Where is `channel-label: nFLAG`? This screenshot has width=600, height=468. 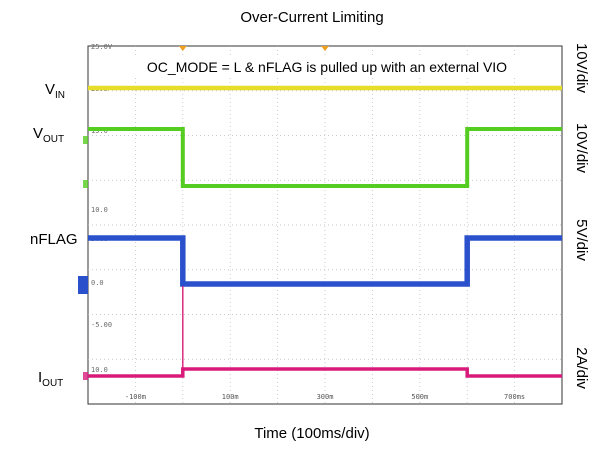
channel-label: nFLAG is located at coordinates (54, 239).